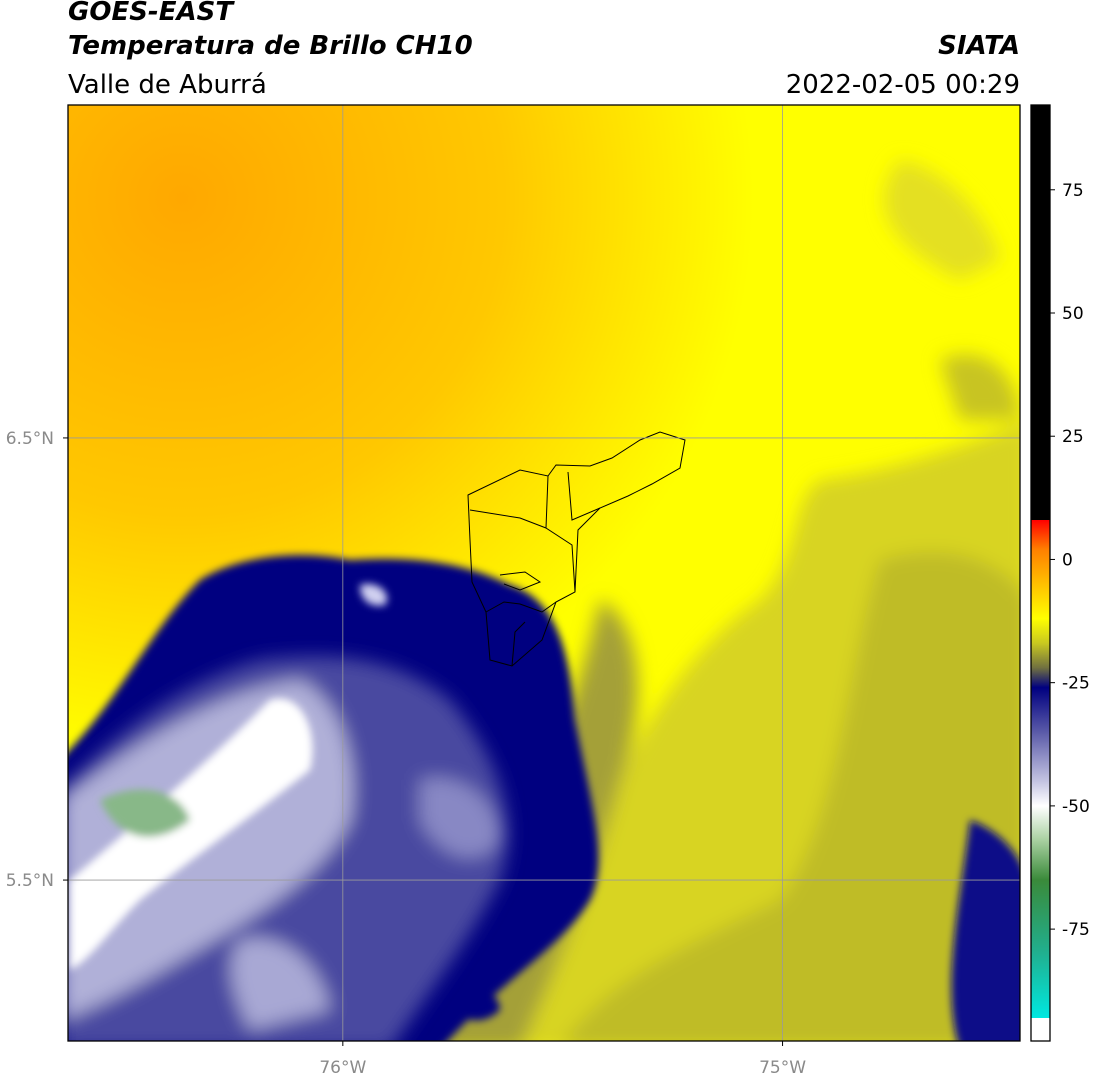 The width and height of the screenshot is (1094, 1078). I want to click on y-tick-label: 6.5°N, so click(30, 439).